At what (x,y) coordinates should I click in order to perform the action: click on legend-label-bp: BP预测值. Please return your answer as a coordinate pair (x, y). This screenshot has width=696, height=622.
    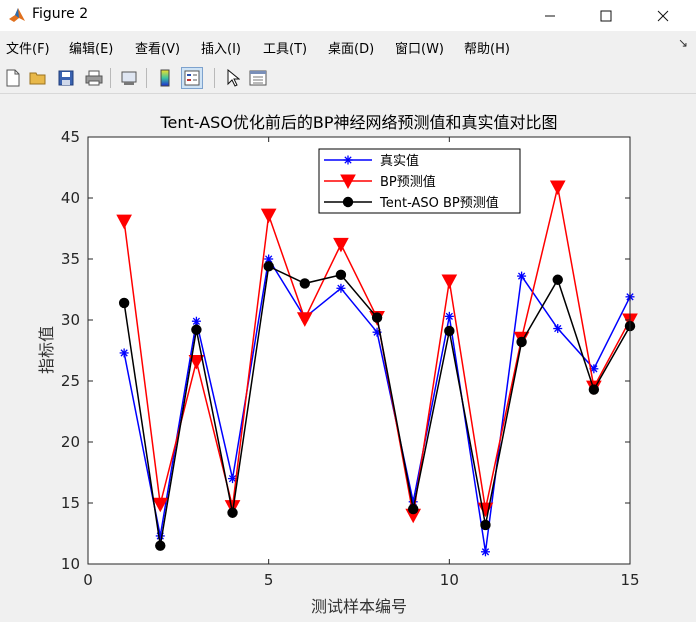
    Looking at the image, I should click on (408, 182).